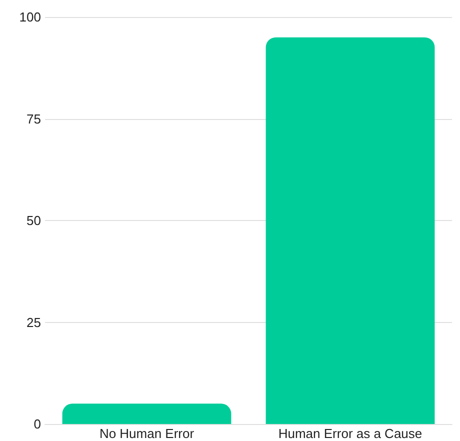  Describe the element at coordinates (33, 220) in the screenshot. I see `y-tick-label: 50` at that location.